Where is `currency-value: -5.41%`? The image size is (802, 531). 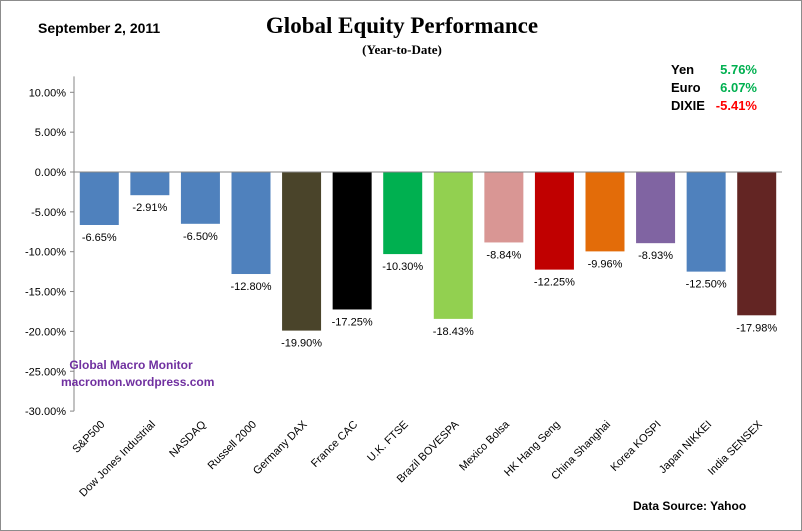 currency-value: -5.41% is located at coordinates (736, 105).